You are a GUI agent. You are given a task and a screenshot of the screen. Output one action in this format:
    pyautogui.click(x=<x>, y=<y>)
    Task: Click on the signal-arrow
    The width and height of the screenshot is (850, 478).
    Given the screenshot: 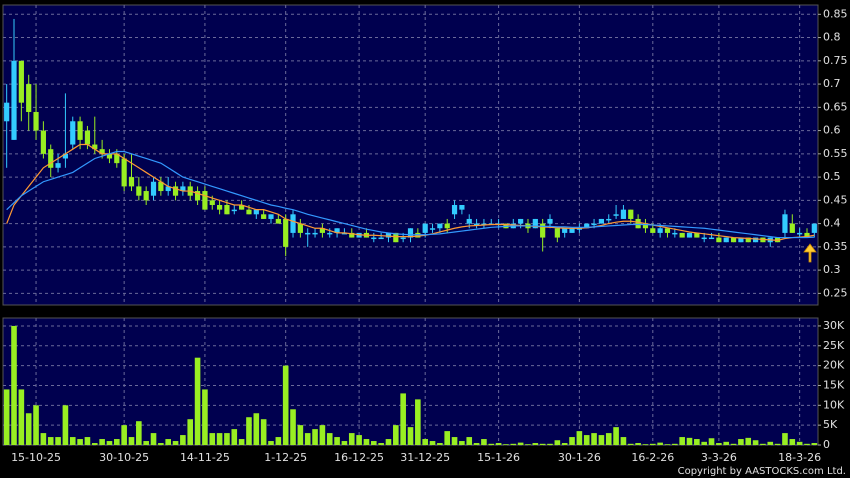 What is the action you would take?
    pyautogui.click(x=810, y=253)
    